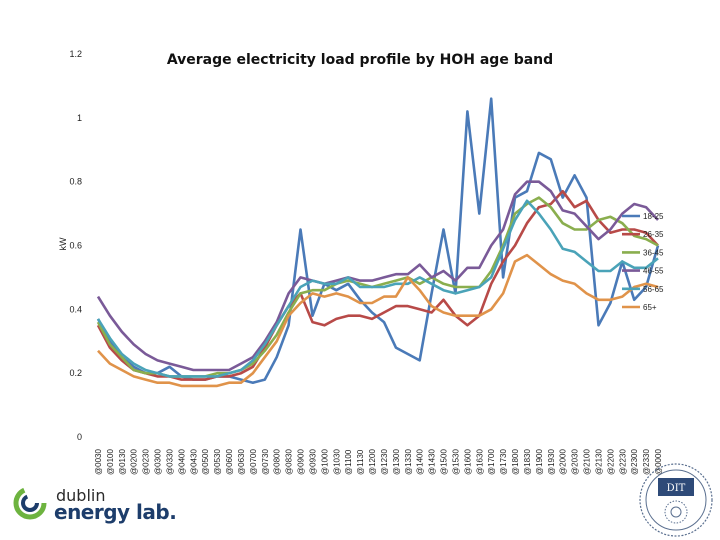  What do you see at coordinates (634, 462) in the screenshot?
I see `x-tick-label: @2300` at bounding box center [634, 462].